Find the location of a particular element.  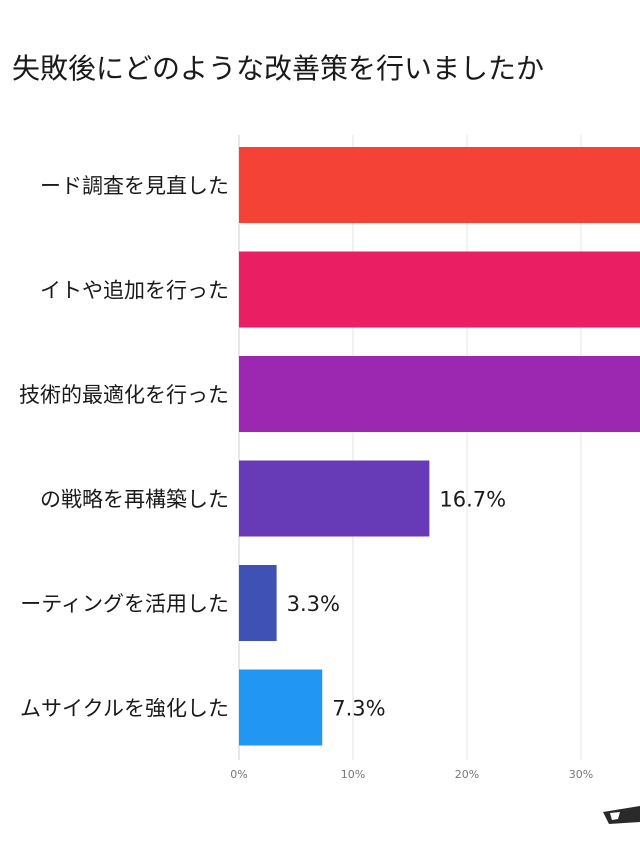

data-label: 16.7% is located at coordinates (472, 500).